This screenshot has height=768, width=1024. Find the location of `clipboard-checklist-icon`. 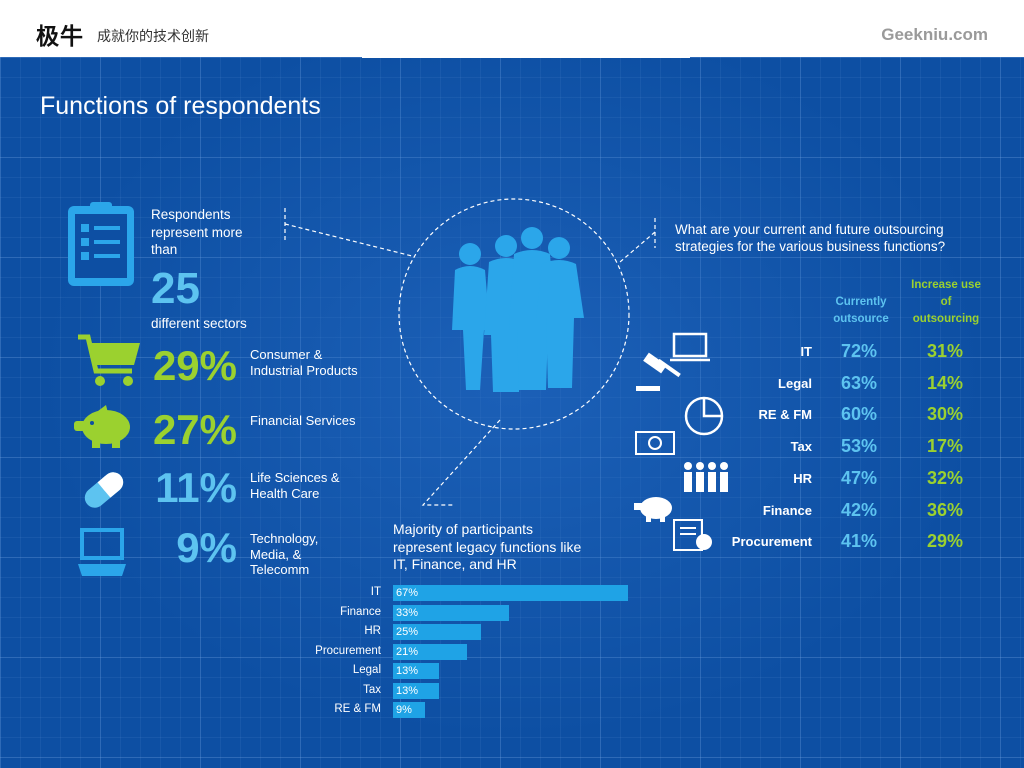

clipboard-checklist-icon is located at coordinates (101, 244).